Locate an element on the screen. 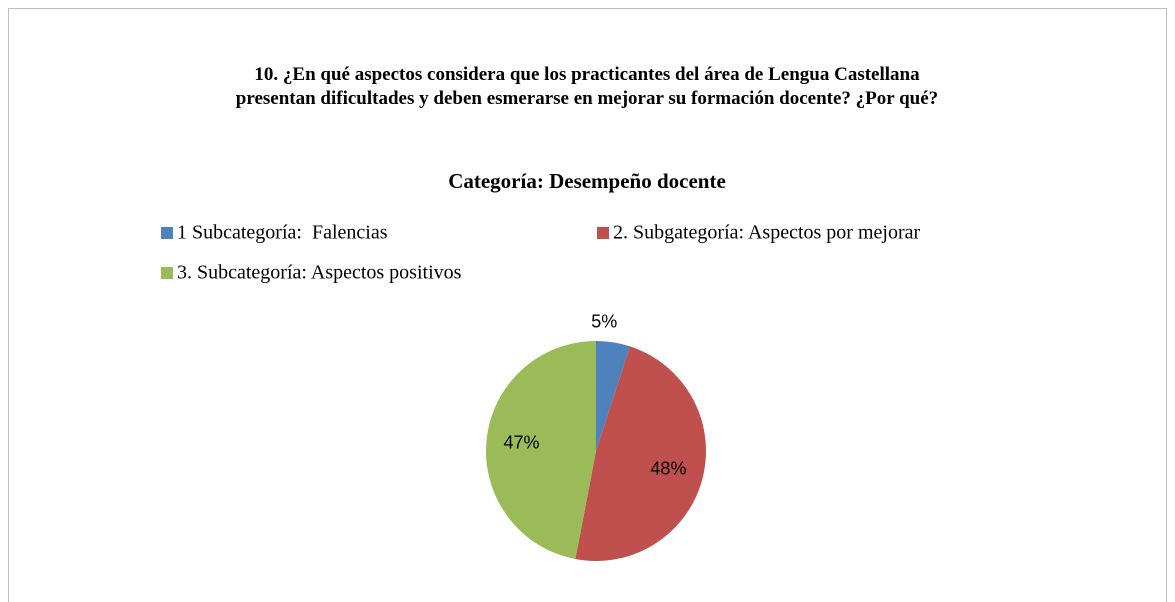  legend-label: 1 Subcategoría: Falencias is located at coordinates (282, 233).